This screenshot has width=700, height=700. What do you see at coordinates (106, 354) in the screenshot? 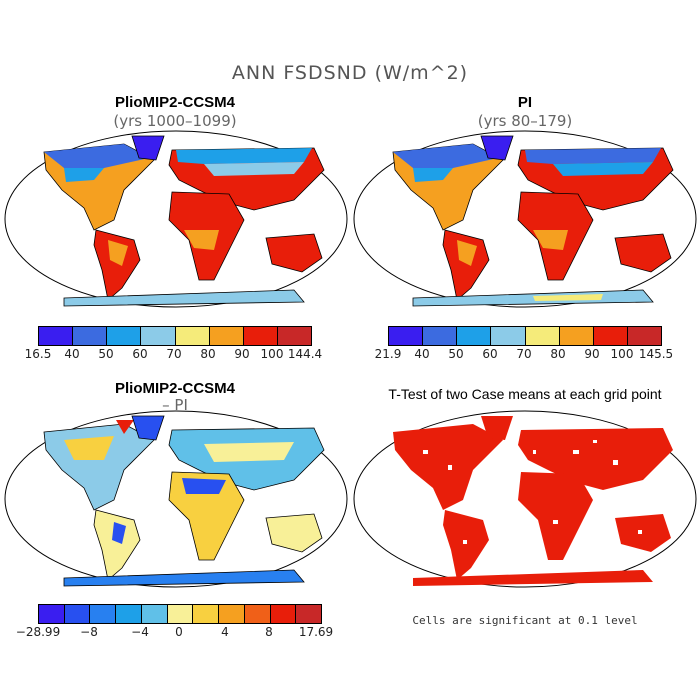
I see `panel1-colorbar-label: 50` at bounding box center [106, 354].